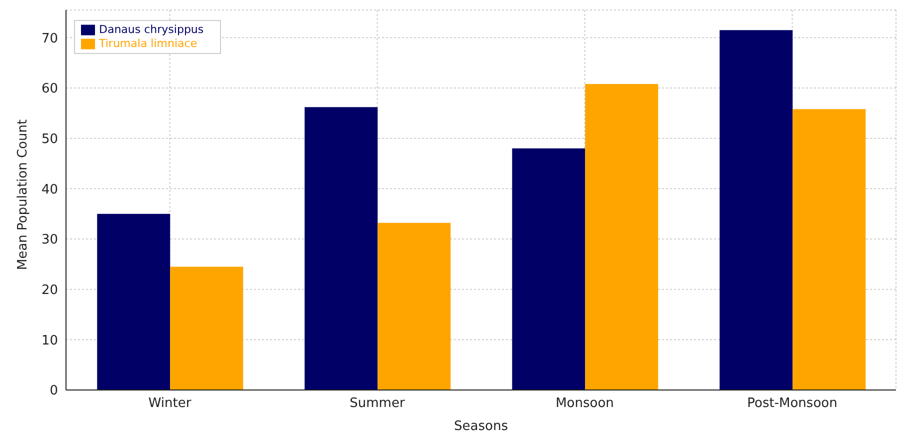 The image size is (906, 442). I want to click on y-tick-label: 40, so click(49, 190).